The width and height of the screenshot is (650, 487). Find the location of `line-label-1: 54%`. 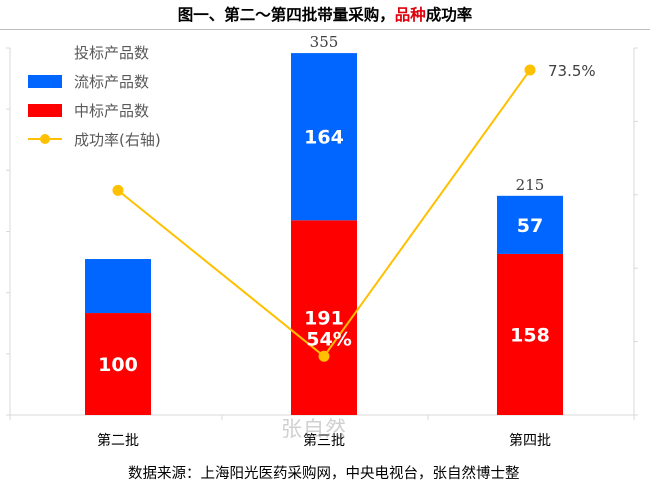

line-label-1: 54% is located at coordinates (328, 339).